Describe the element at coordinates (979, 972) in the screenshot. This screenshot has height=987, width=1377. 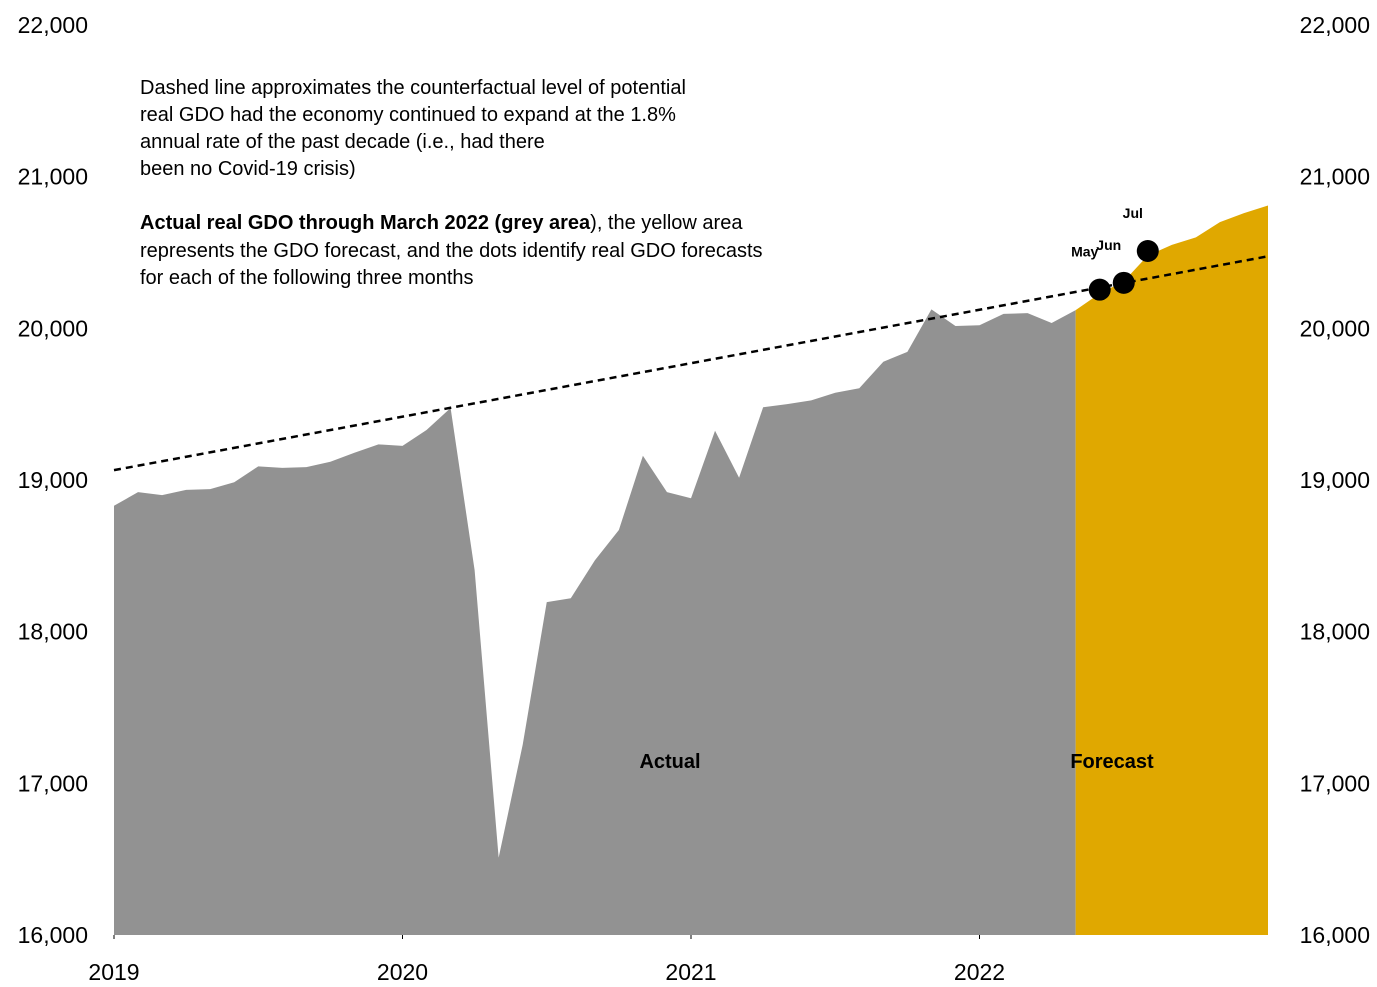
I see `x-tick-label: 2022` at that location.